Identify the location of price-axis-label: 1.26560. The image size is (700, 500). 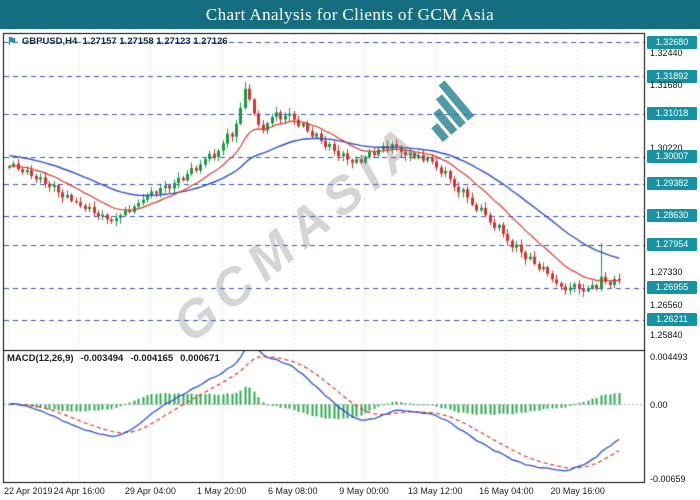
(666, 304).